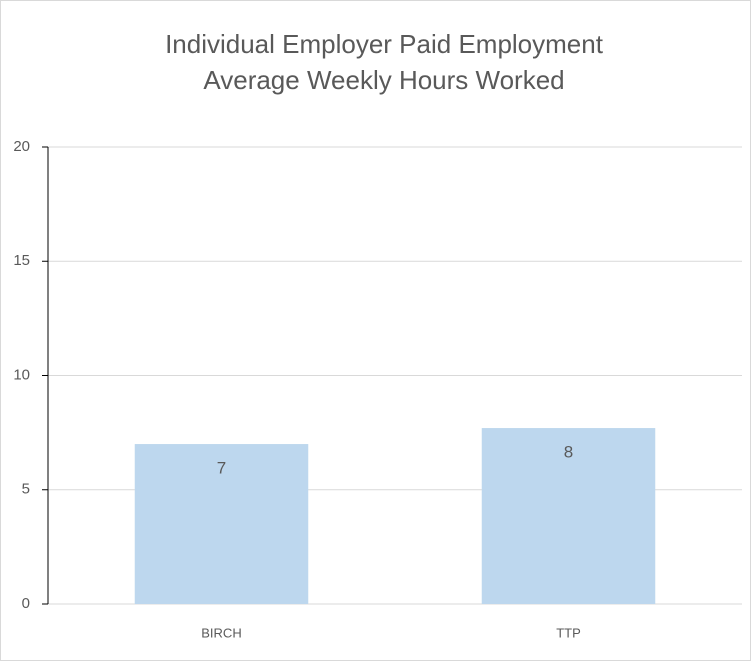 This screenshot has width=751, height=661. What do you see at coordinates (21, 260) in the screenshot?
I see `y-tick-label: 15` at bounding box center [21, 260].